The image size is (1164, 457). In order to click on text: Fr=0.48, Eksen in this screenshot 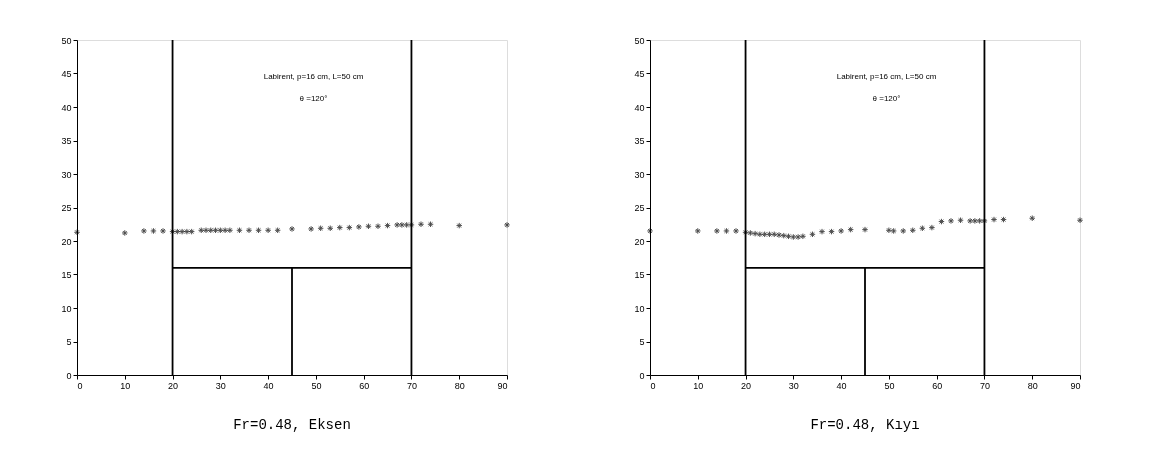, I will do `click(292, 425)`.